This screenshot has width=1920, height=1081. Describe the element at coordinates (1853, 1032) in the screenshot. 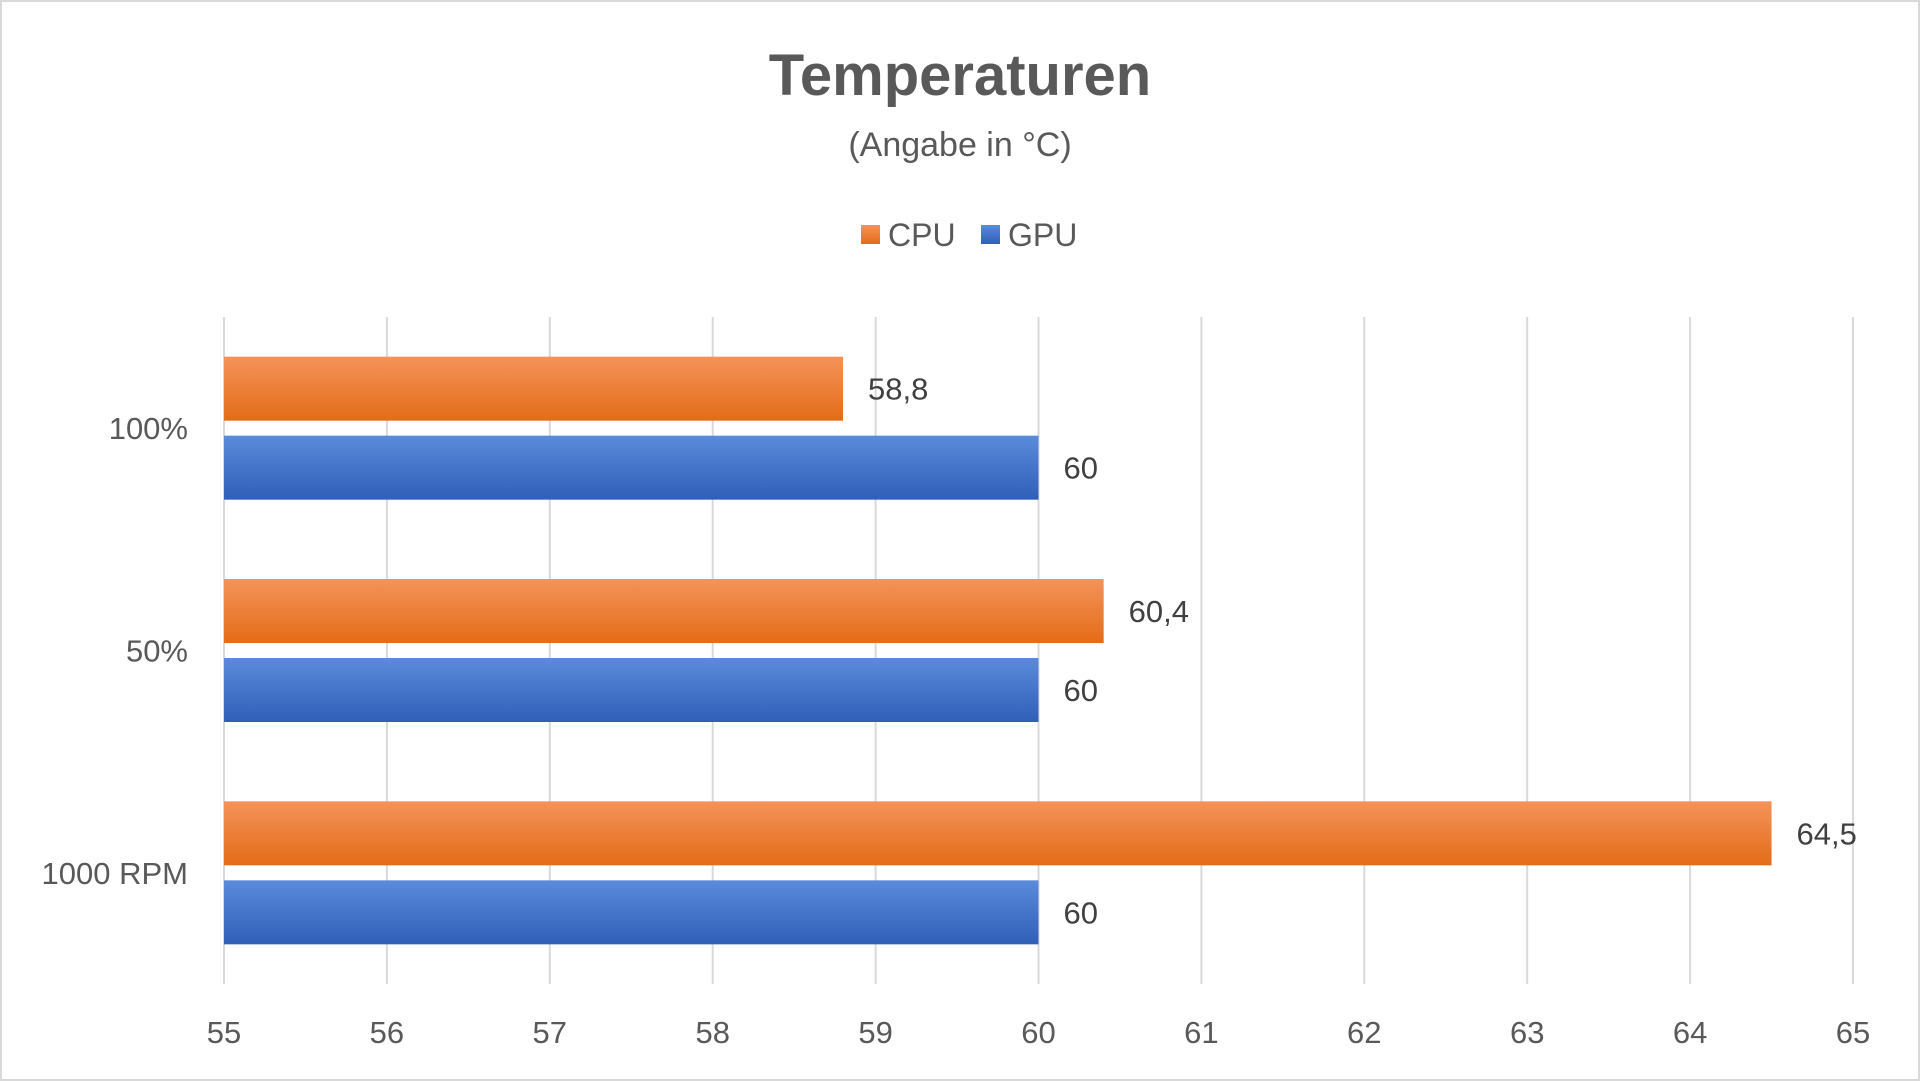

I see `x-tick-label-65: 65` at that location.